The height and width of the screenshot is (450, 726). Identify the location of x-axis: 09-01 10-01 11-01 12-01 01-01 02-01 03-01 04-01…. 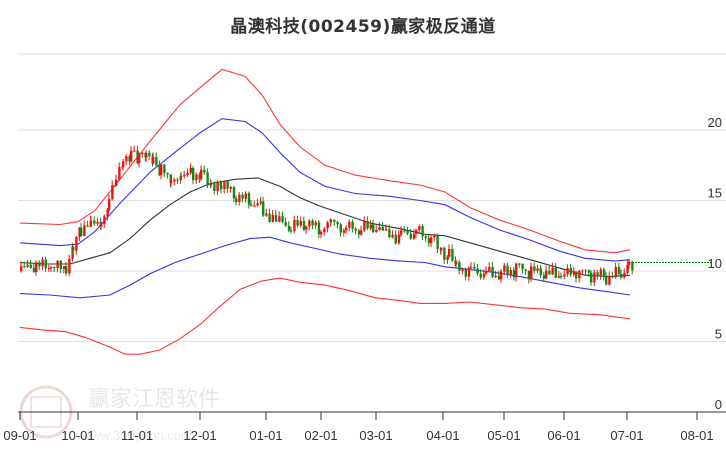
(364, 427).